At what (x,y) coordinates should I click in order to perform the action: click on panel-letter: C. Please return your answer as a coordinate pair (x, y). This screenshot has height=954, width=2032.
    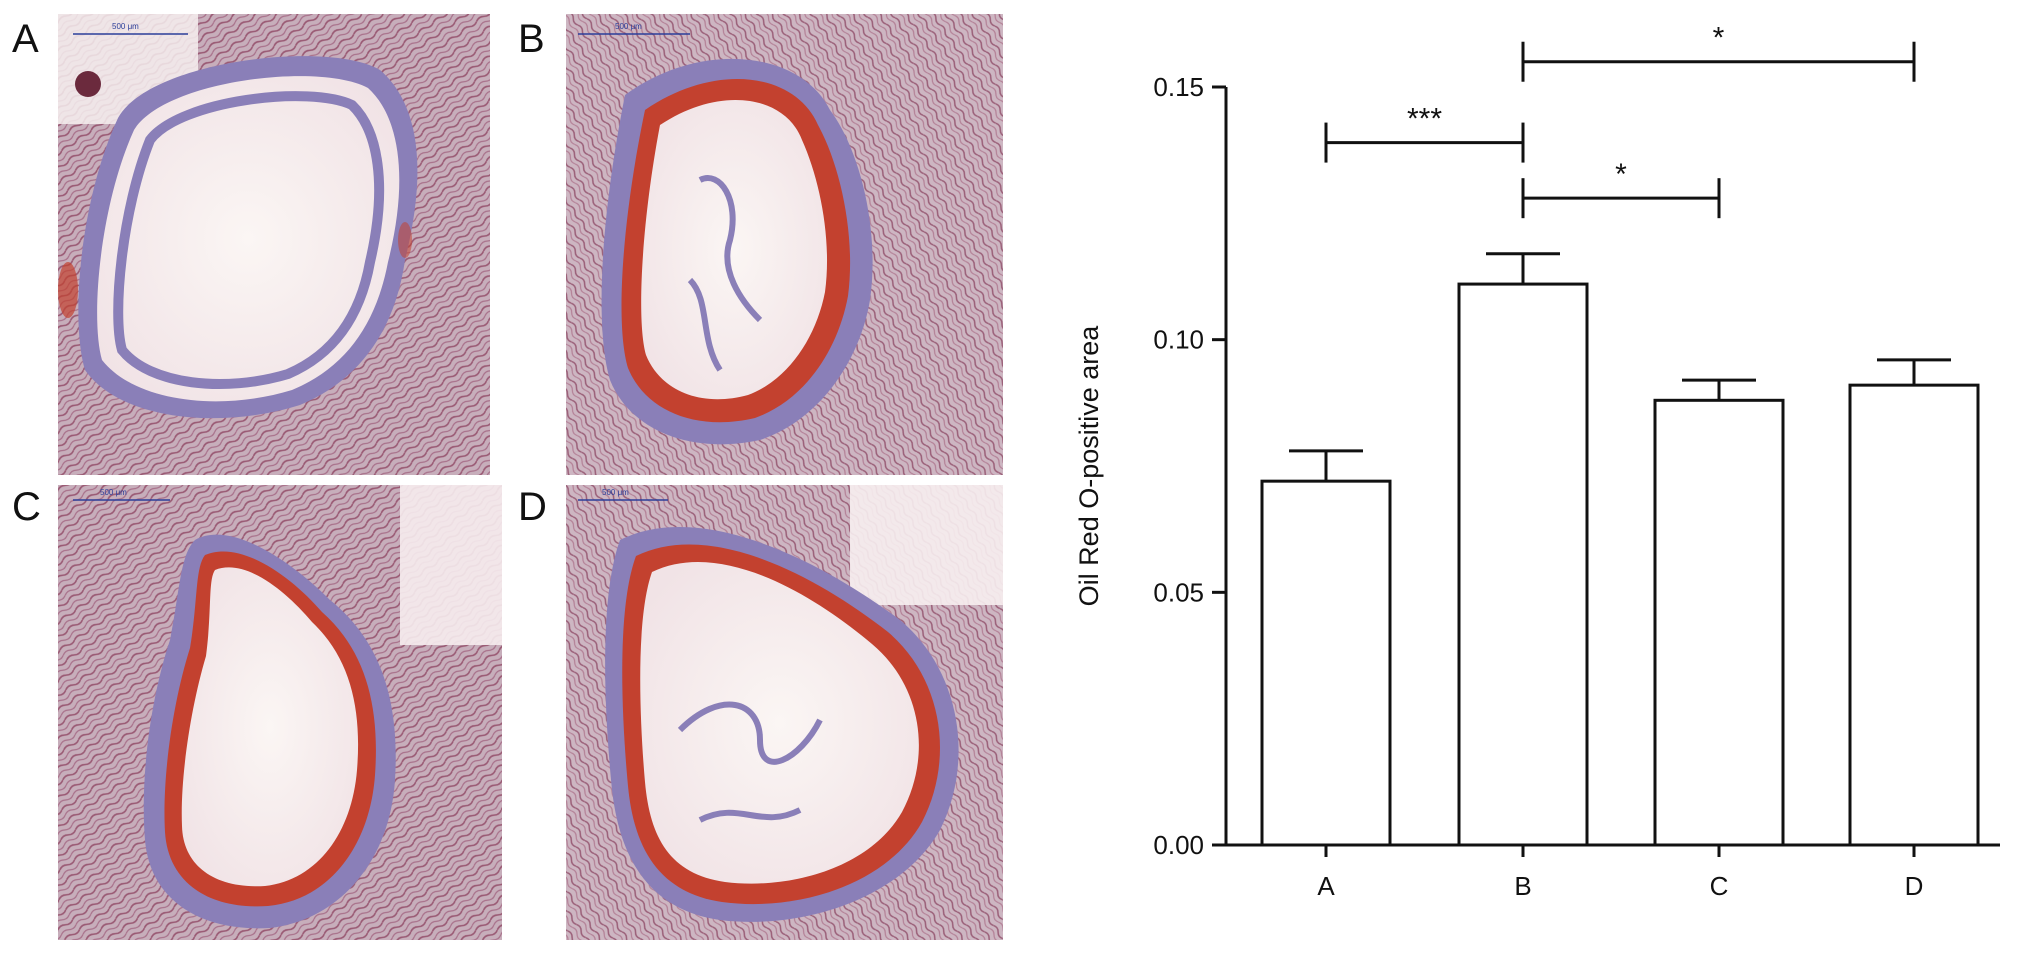
    Looking at the image, I should click on (26, 507).